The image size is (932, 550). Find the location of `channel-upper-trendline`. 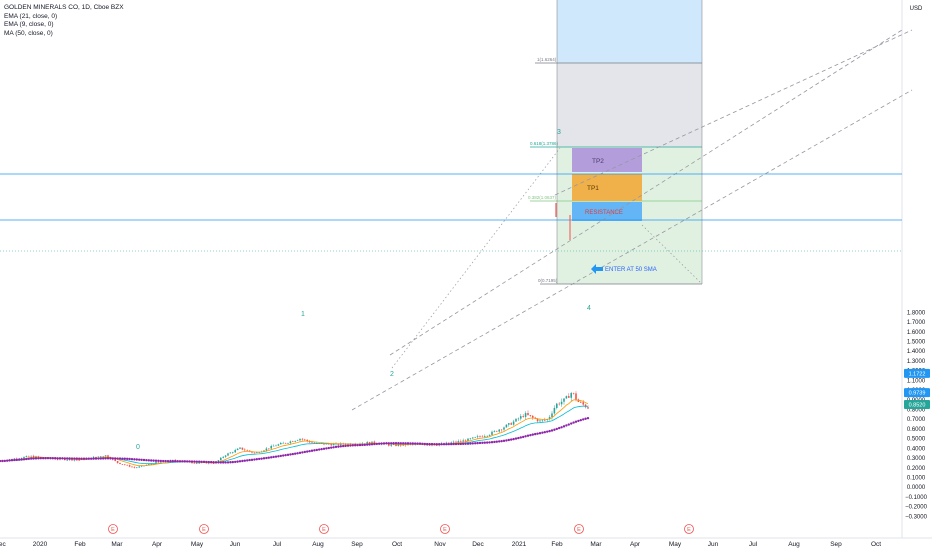

channel-upper-trendline is located at coordinates (733, 112).